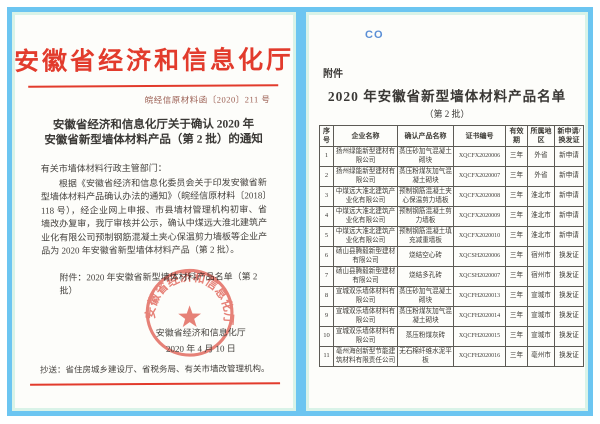  I want to click on table-cell: 1, so click(326, 156).